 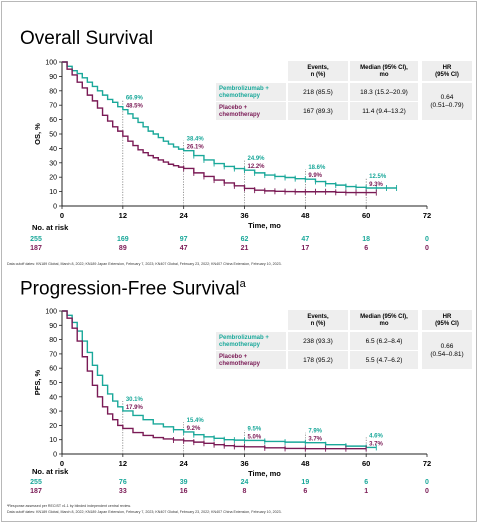 I want to click on risk-placebo-value: 16, so click(x=184, y=491).